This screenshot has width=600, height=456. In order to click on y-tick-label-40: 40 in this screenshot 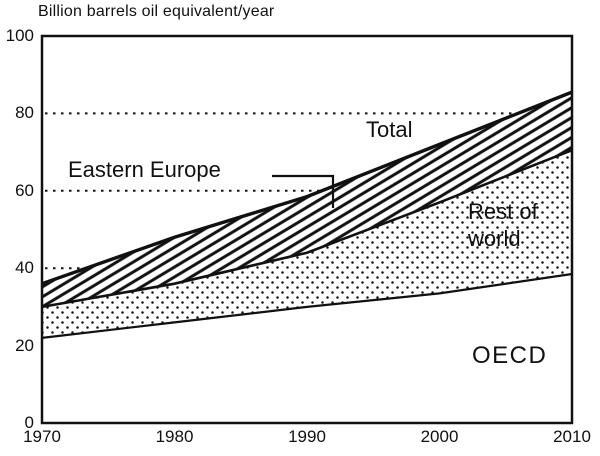, I will do `click(24, 268)`.